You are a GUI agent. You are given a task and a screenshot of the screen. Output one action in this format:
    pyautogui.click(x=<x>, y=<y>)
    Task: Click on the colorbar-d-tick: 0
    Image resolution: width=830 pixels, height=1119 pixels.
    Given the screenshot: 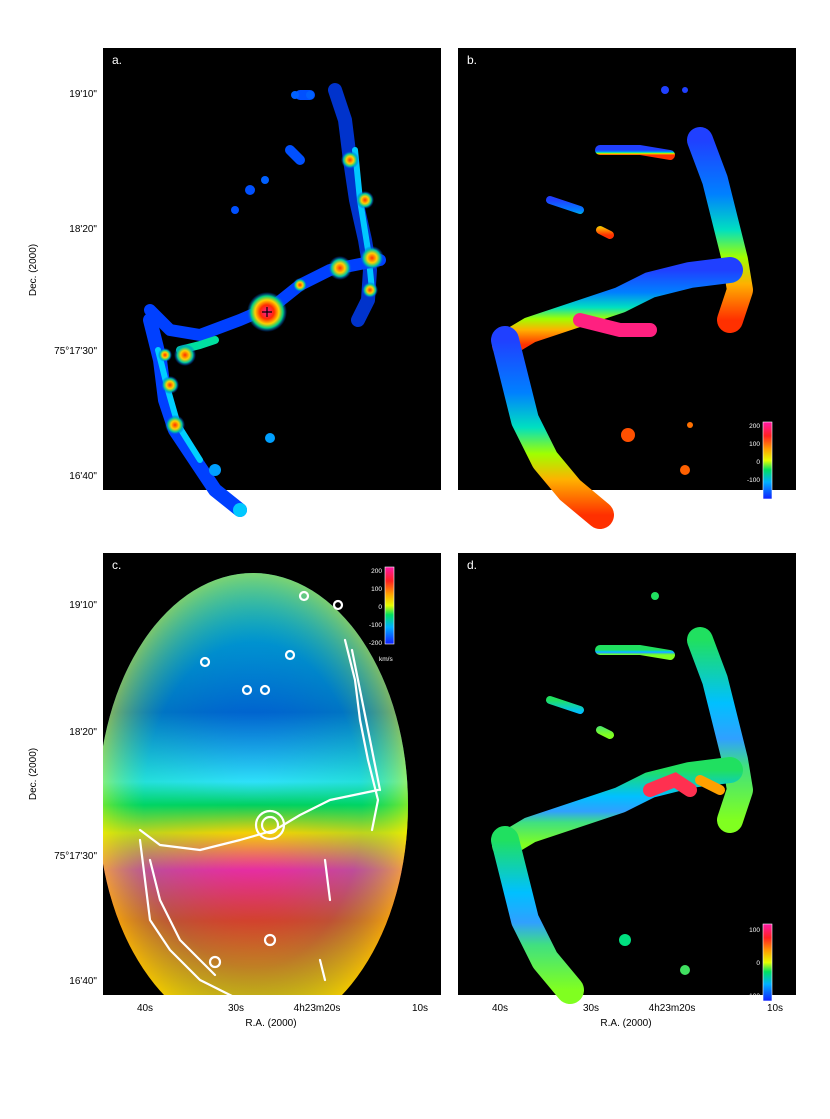 What is the action you would take?
    pyautogui.click(x=758, y=963)
    